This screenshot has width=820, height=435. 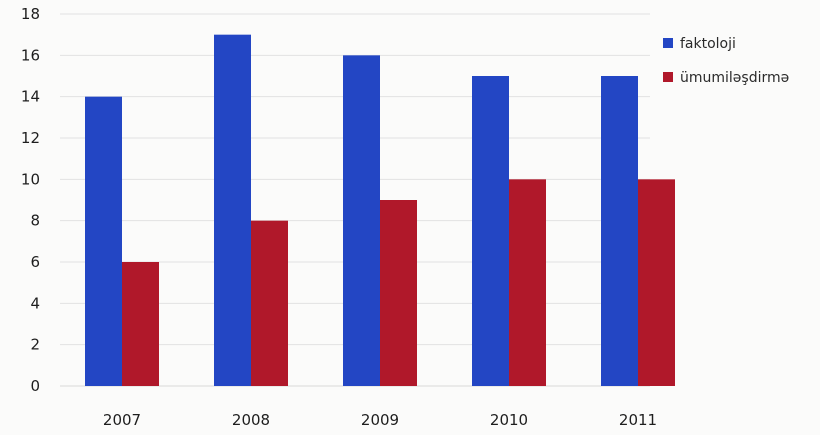 What do you see at coordinates (509, 420) in the screenshot?
I see `x-tick-label: 2010` at bounding box center [509, 420].